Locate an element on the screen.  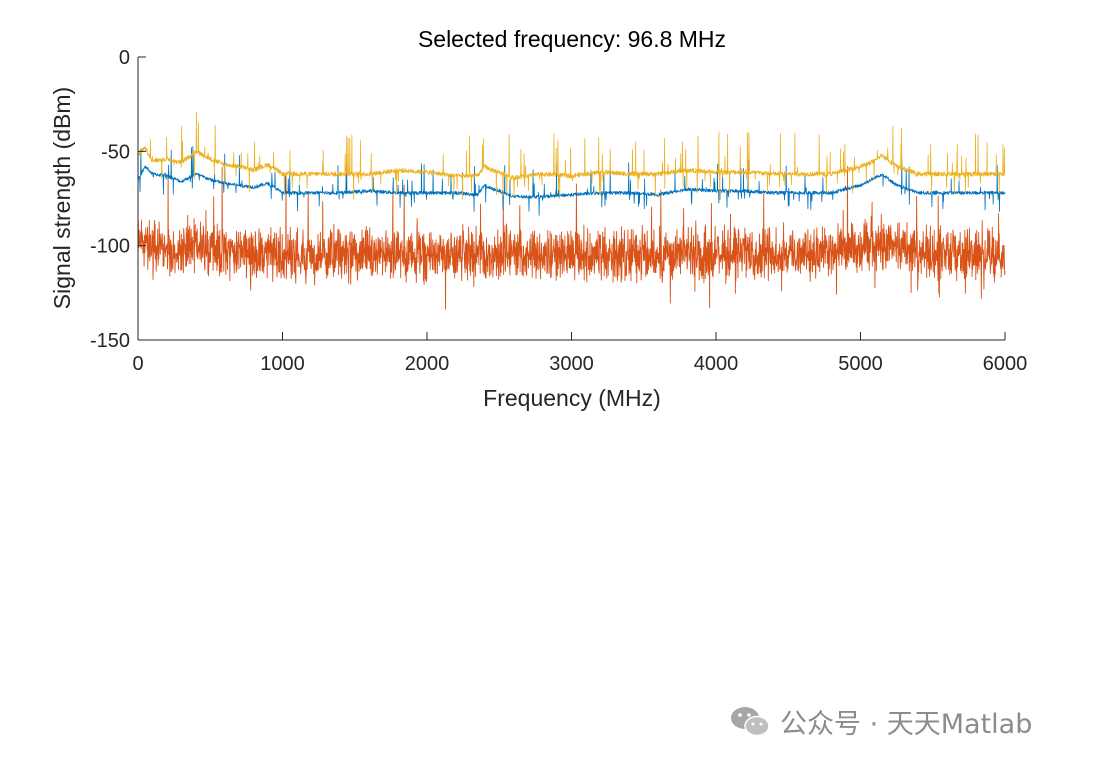
x-tick-label: 6000 is located at coordinates (1005, 364).